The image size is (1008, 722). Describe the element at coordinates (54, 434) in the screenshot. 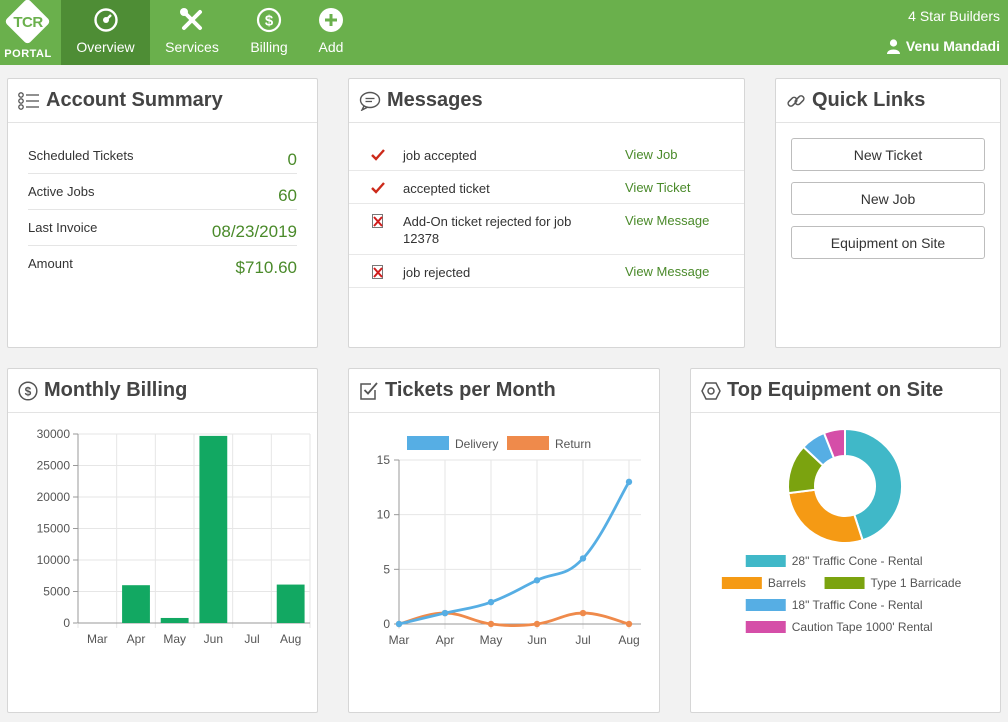

I see `y-tick-label: 30000` at that location.